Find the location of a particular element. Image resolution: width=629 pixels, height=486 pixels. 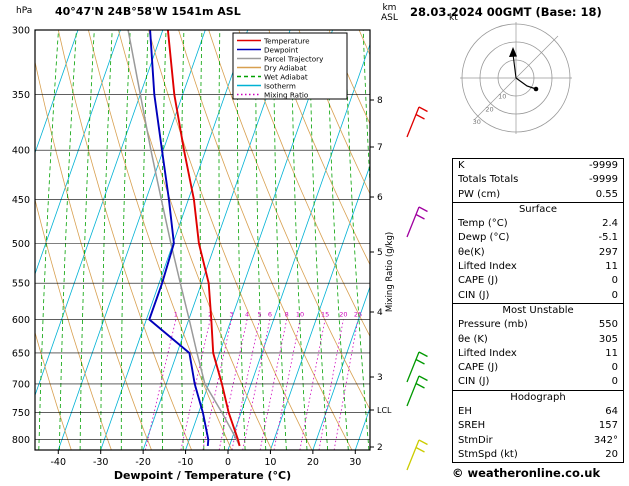

altitude-axis-unit: km ASL is located at coordinates (389, 13).